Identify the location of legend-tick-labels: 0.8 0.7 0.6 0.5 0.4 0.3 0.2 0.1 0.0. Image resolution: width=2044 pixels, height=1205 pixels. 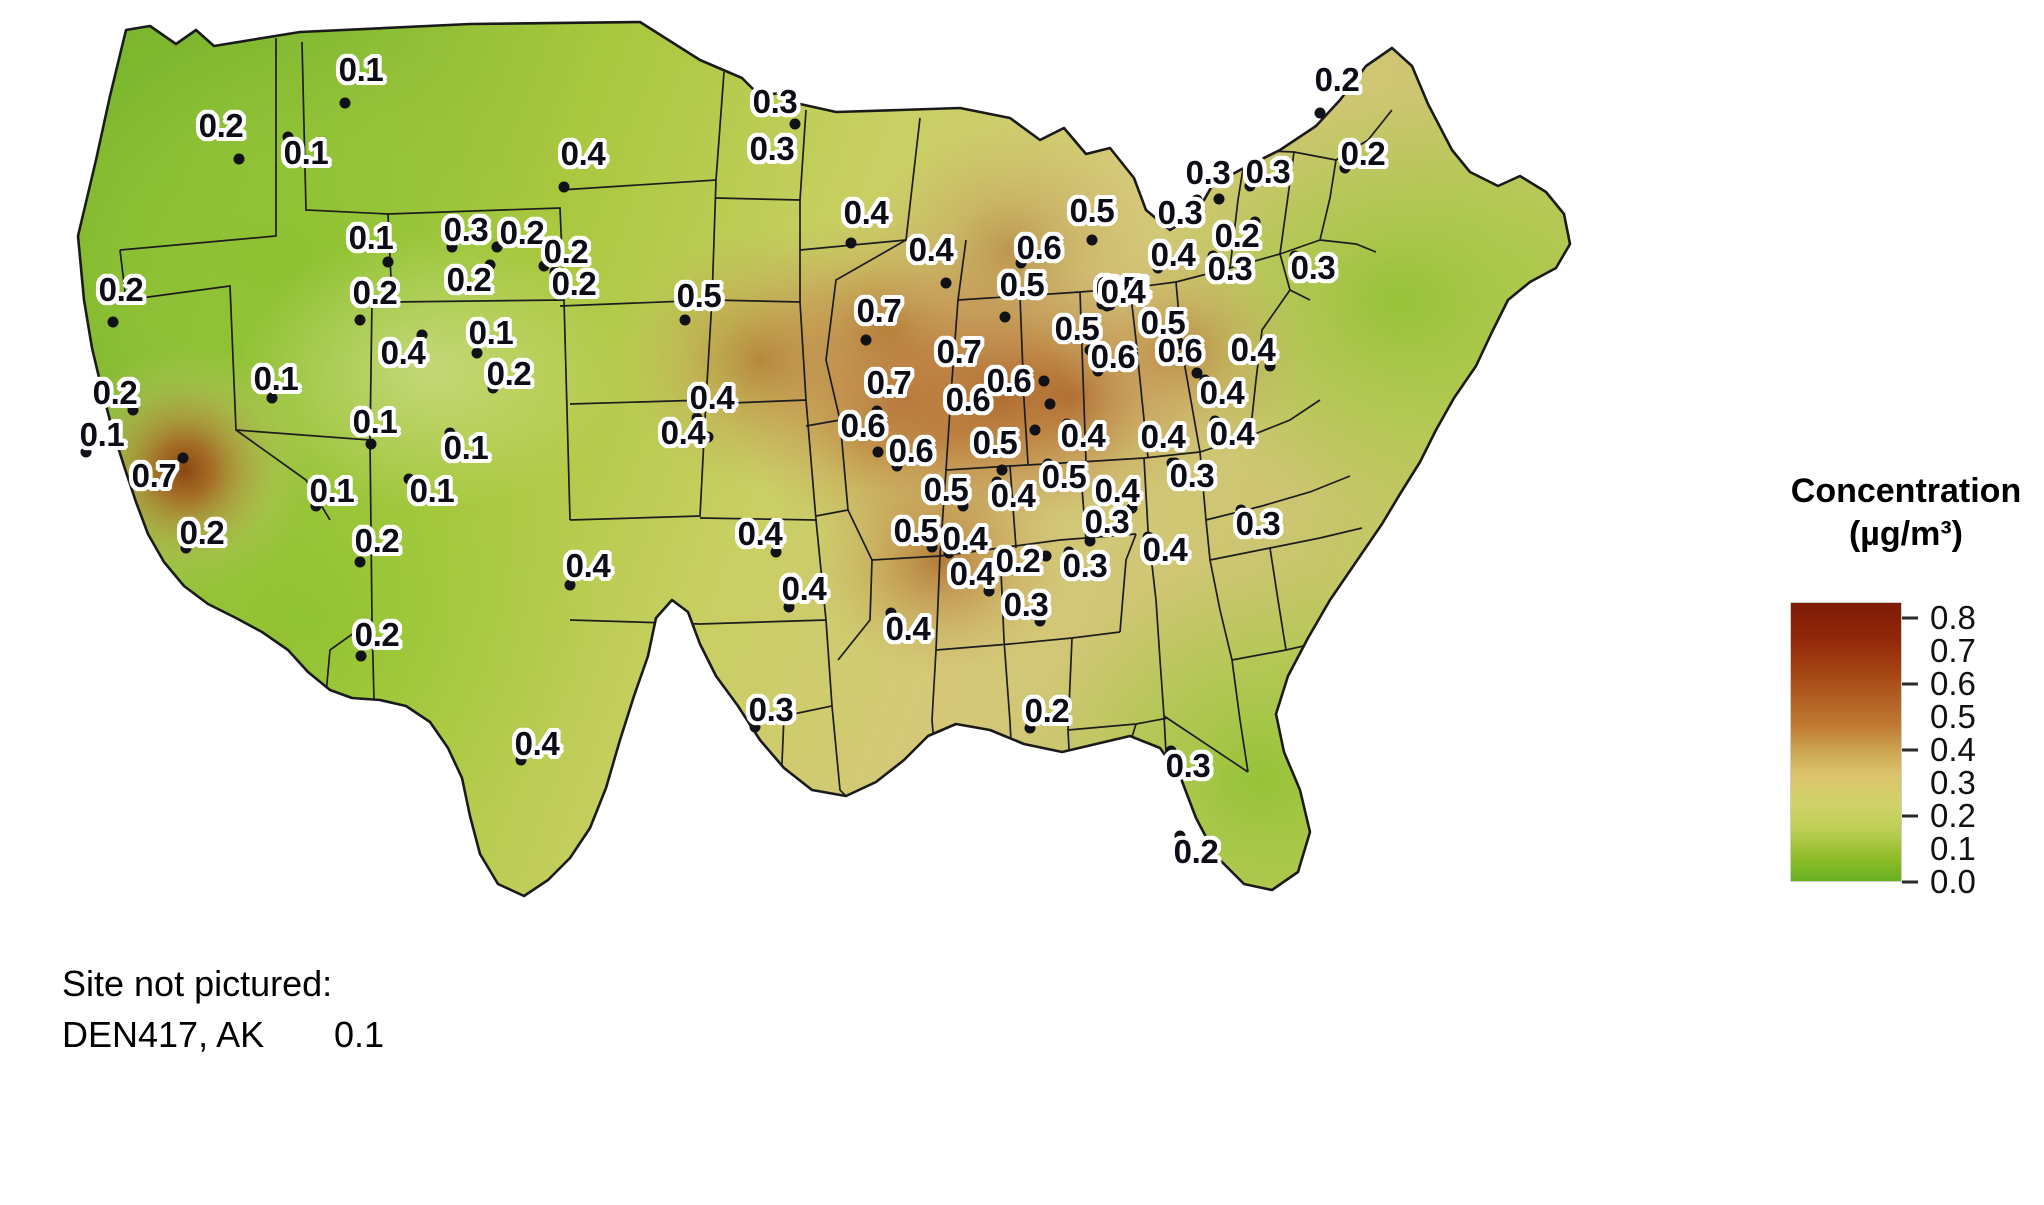
(1985, 749).